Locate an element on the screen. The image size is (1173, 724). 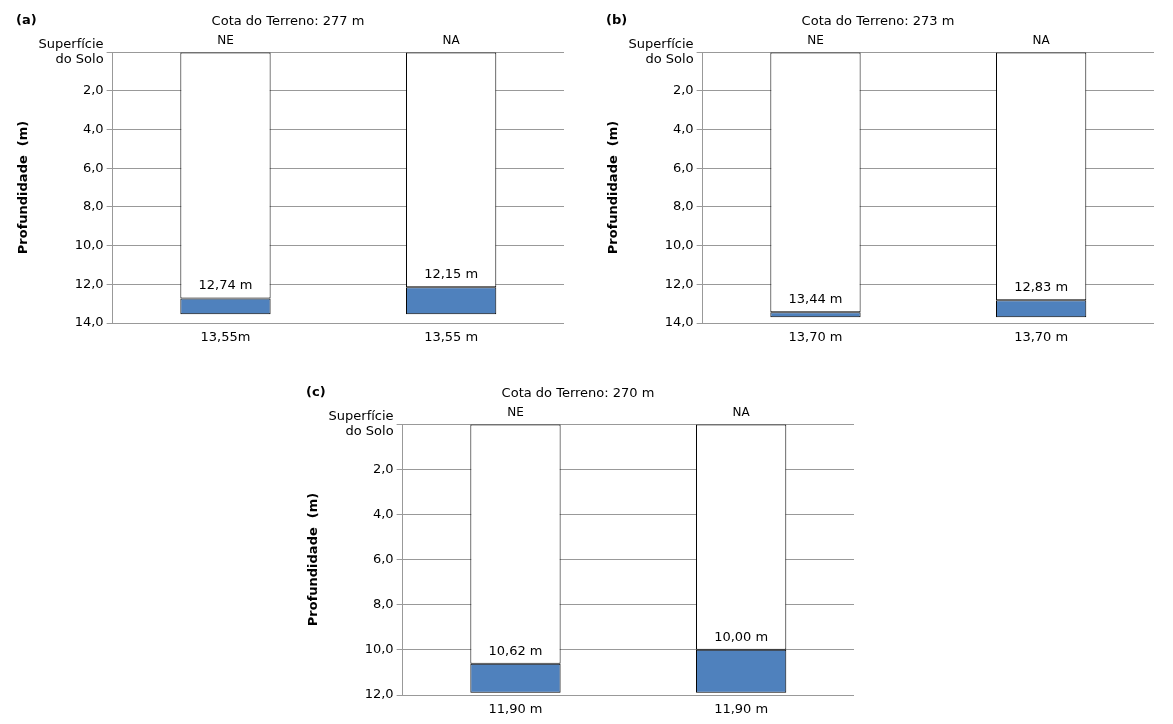
chart-title: Cota do Terreno: 277 m is located at coordinates (288, 21).